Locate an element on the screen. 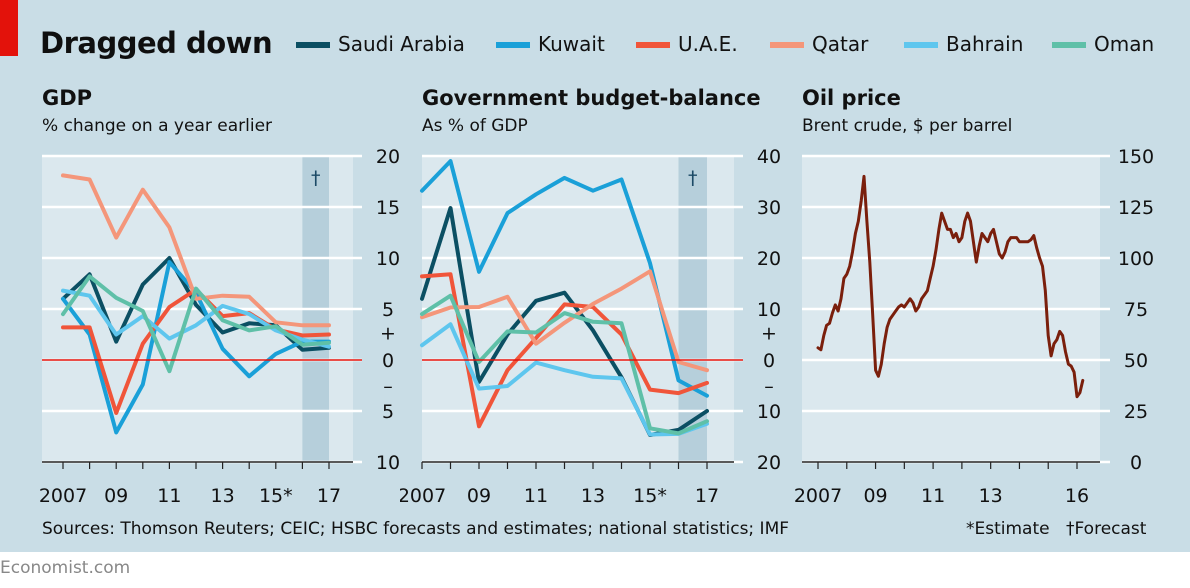  oil-y-tick-label: 150 is located at coordinates (1136, 157).